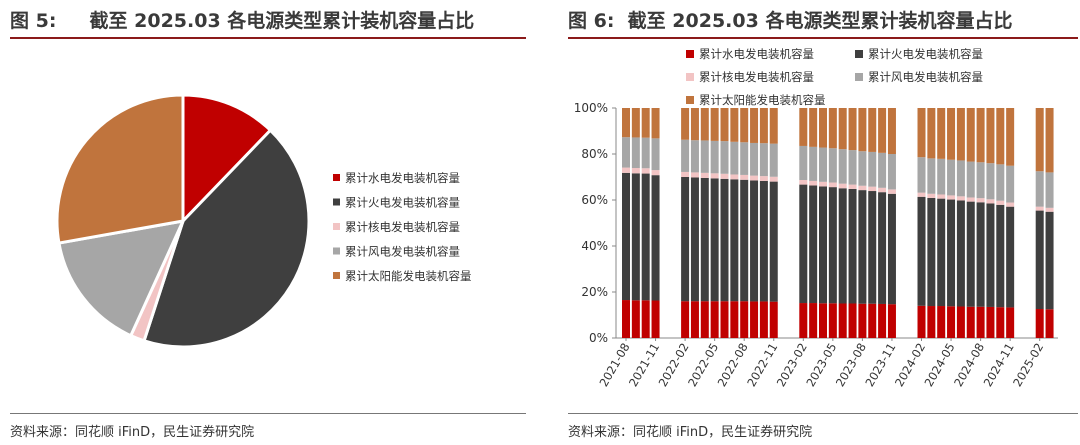  Describe the element at coordinates (402, 227) in the screenshot. I see `pie-legend-label: 累计核电发电装机容量` at that location.